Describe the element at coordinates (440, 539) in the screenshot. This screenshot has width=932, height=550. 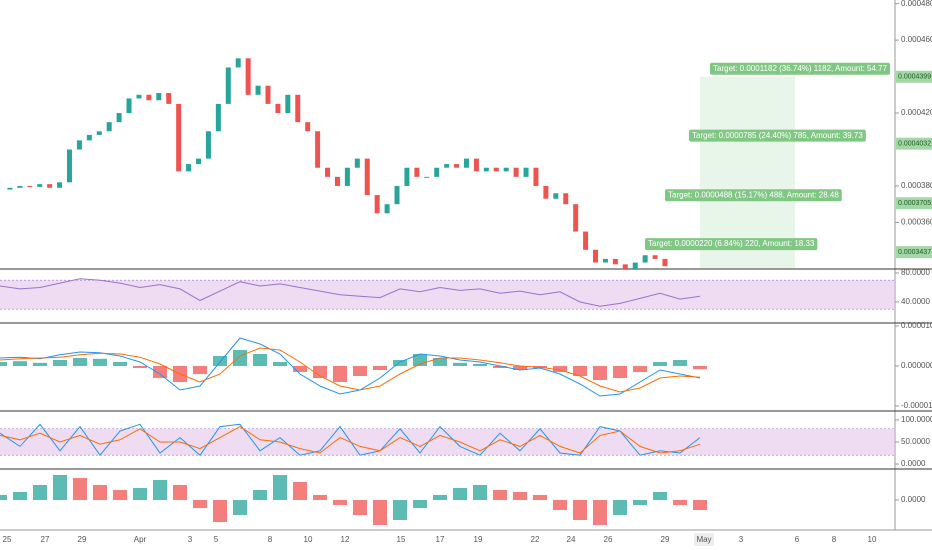
I see `x-tick-label: 17` at that location.